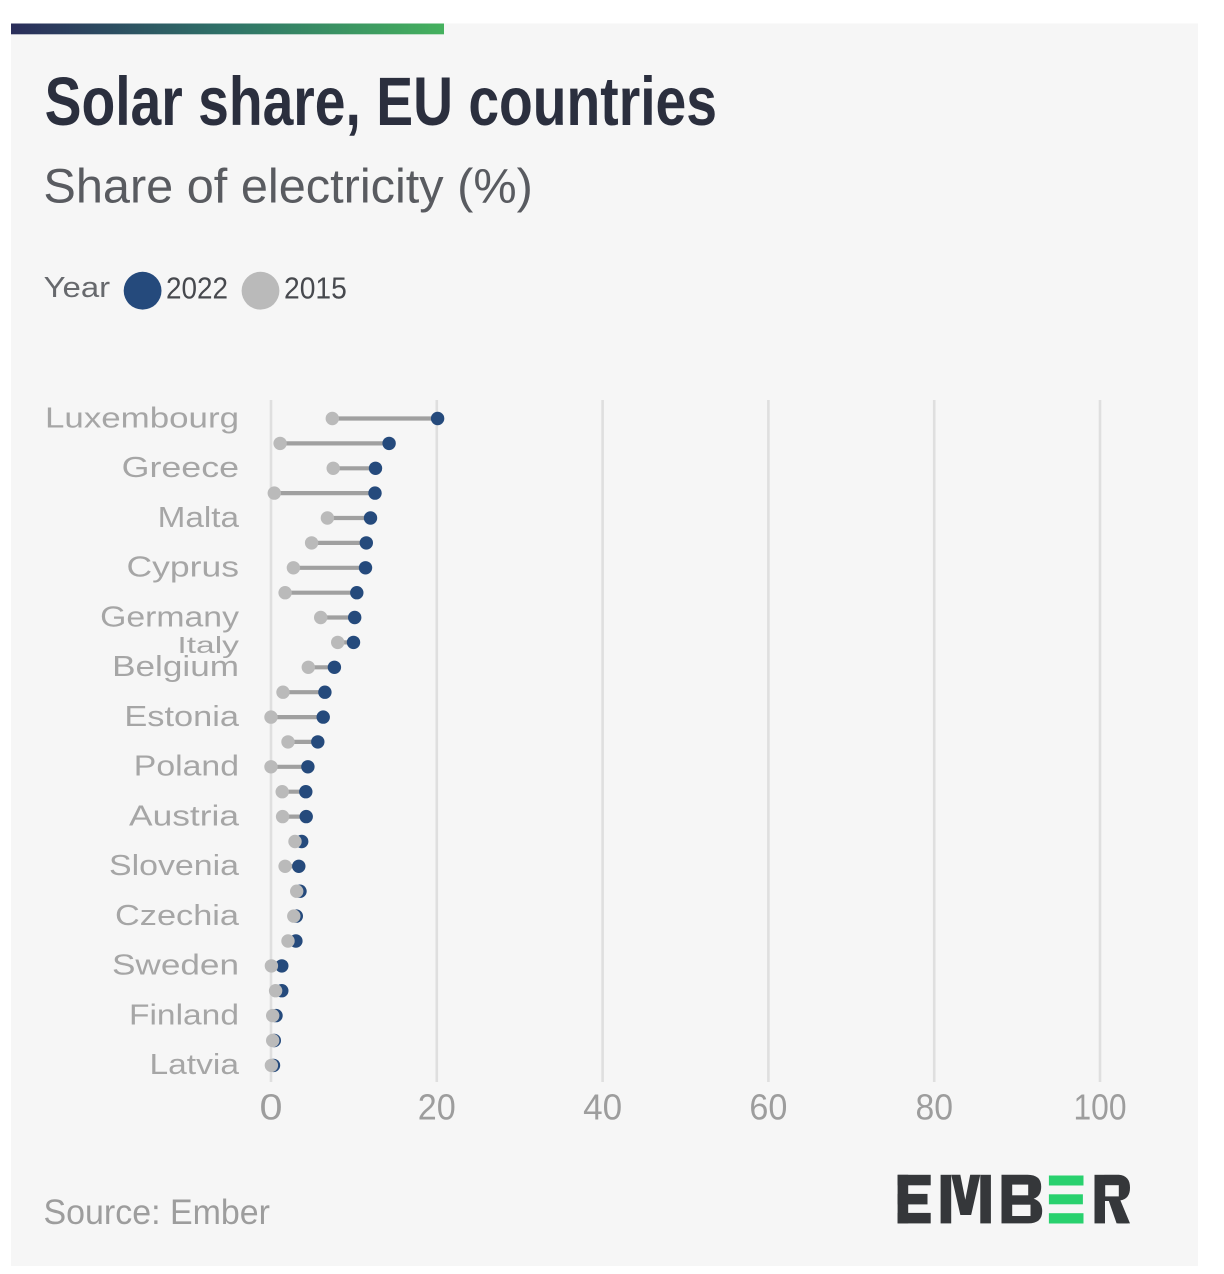  What do you see at coordinates (602, 1106) in the screenshot?
I see `svg-text: 40` at bounding box center [602, 1106].